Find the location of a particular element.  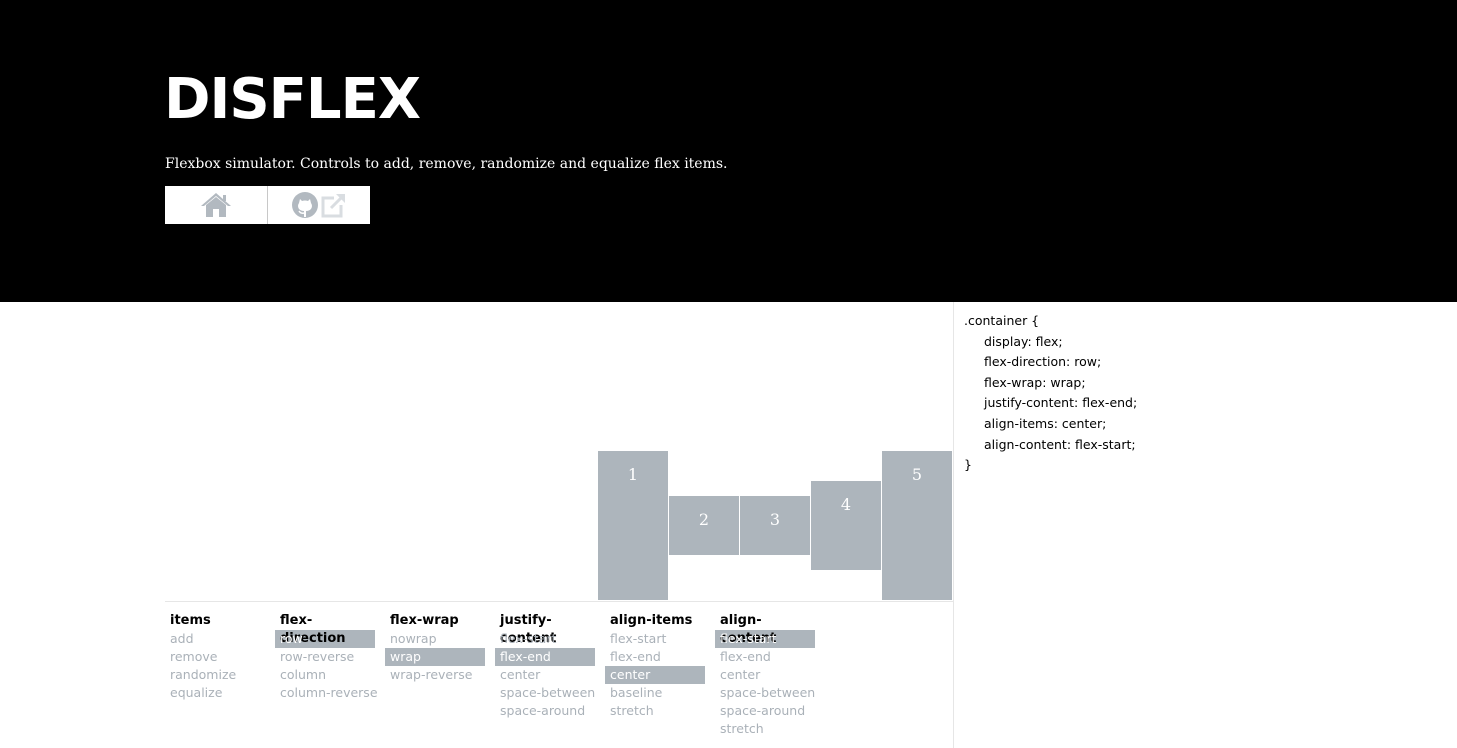

code-line: align-items: center; is located at coordinates (1045, 423).